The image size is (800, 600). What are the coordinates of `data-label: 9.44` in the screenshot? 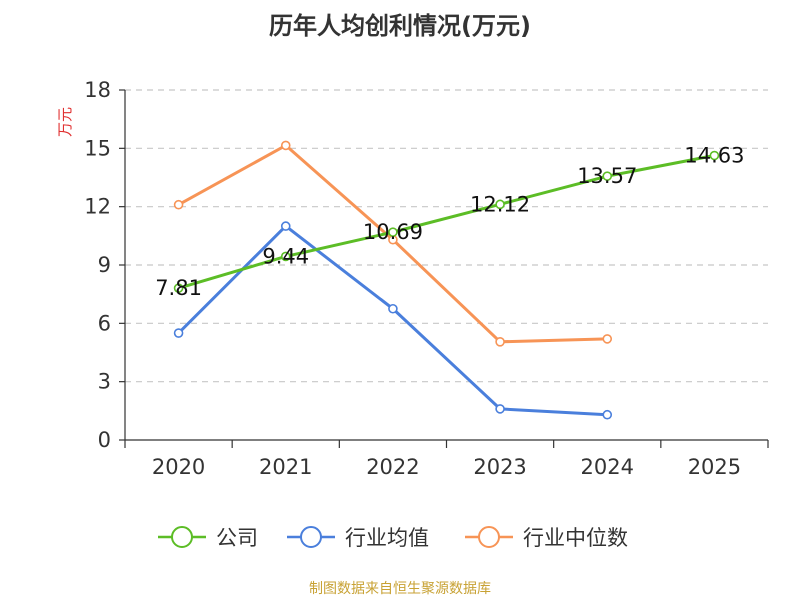 It's located at (285, 256).